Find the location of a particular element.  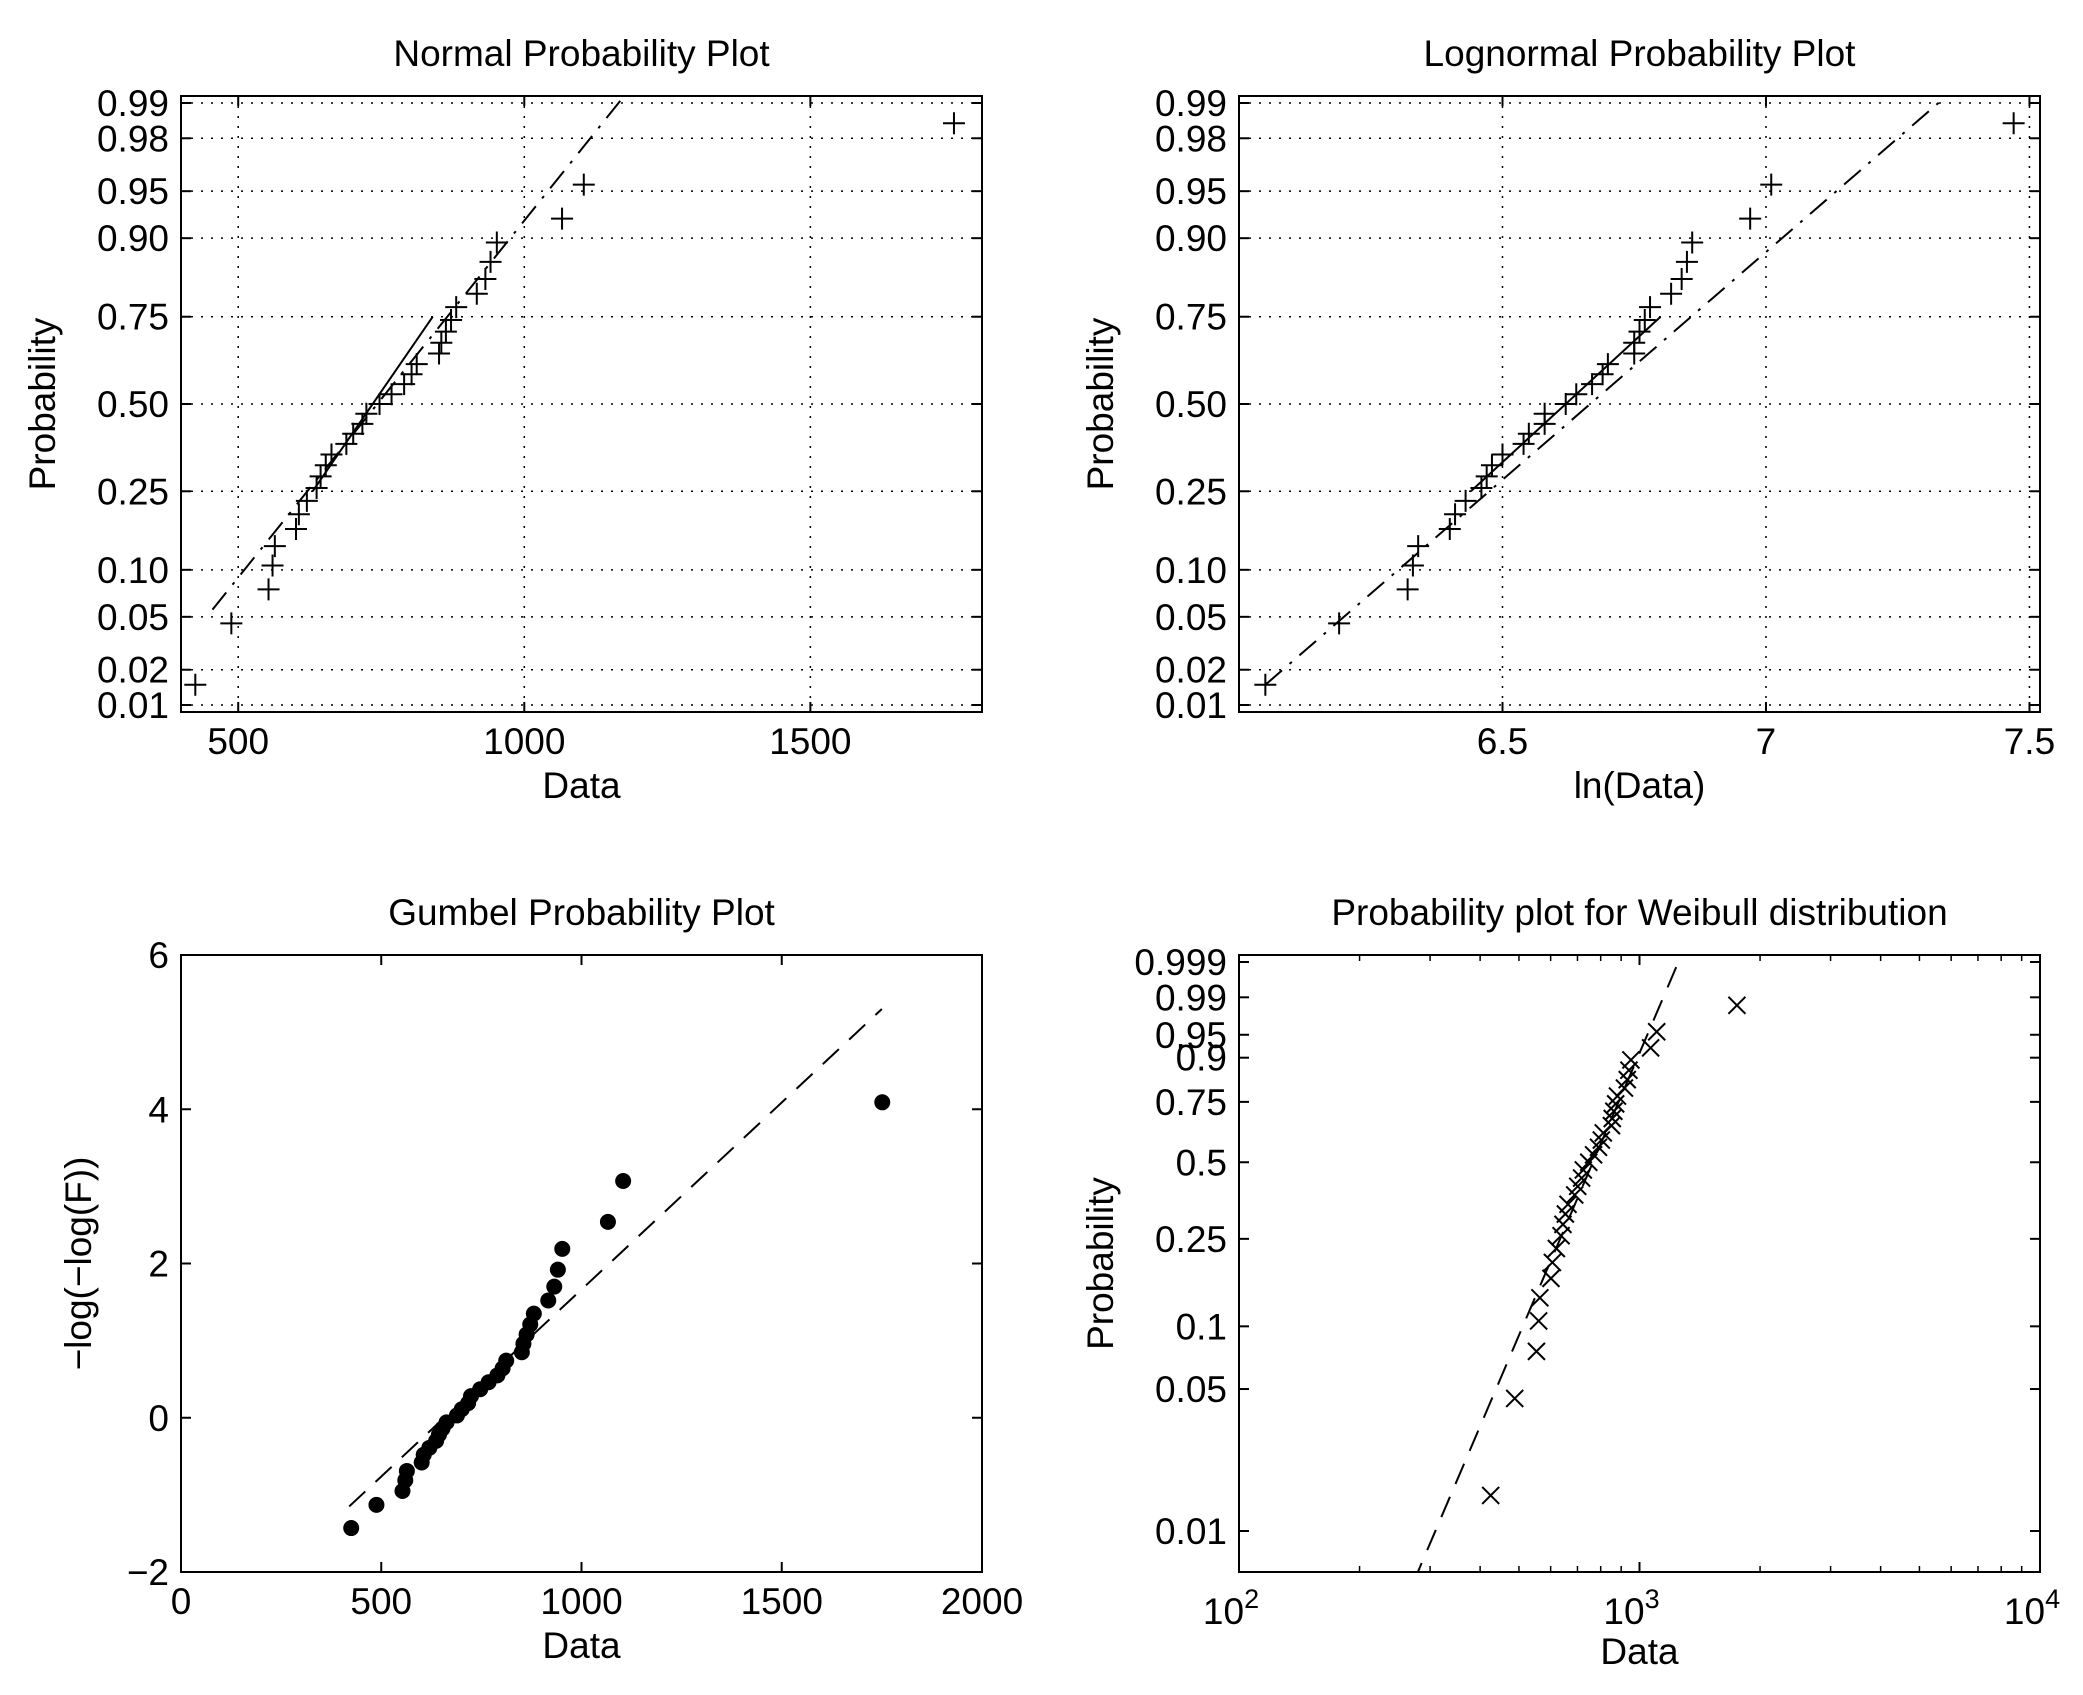

y-tick-label: 0.5 is located at coordinates (1201, 1162).